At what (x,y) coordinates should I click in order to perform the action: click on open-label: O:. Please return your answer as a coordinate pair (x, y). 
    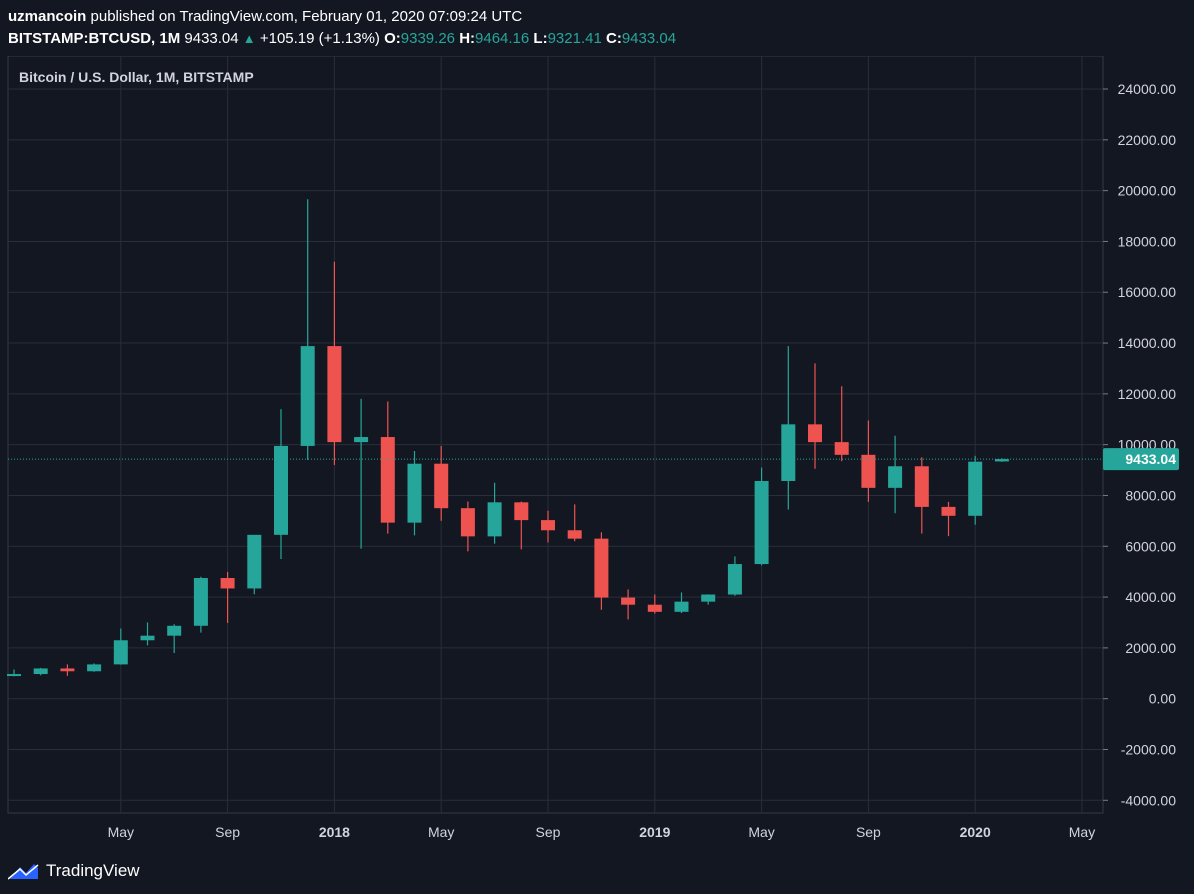
    Looking at the image, I should click on (392, 38).